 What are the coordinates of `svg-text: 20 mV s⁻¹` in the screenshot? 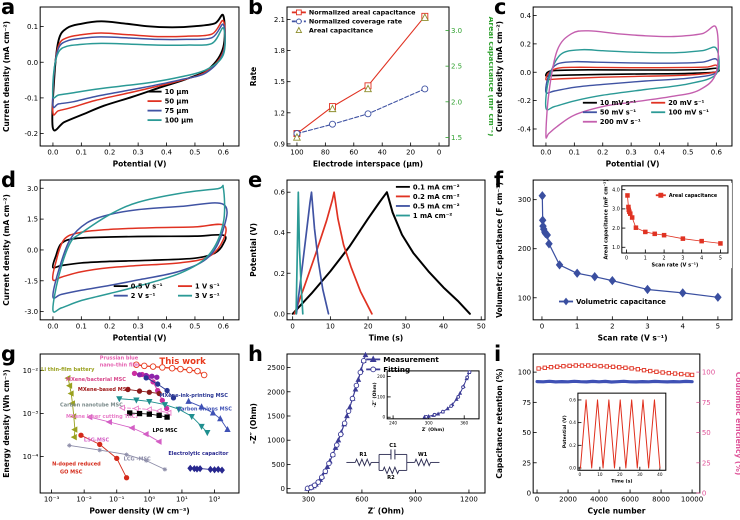 It's located at (686, 103).